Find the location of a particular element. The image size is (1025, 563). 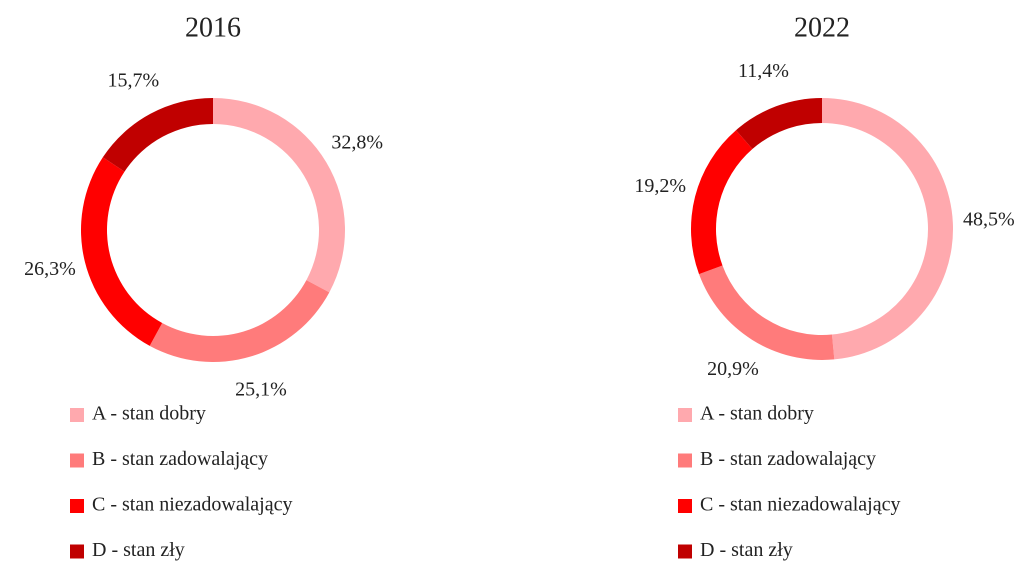

data-label: 26,3% is located at coordinates (50, 269).